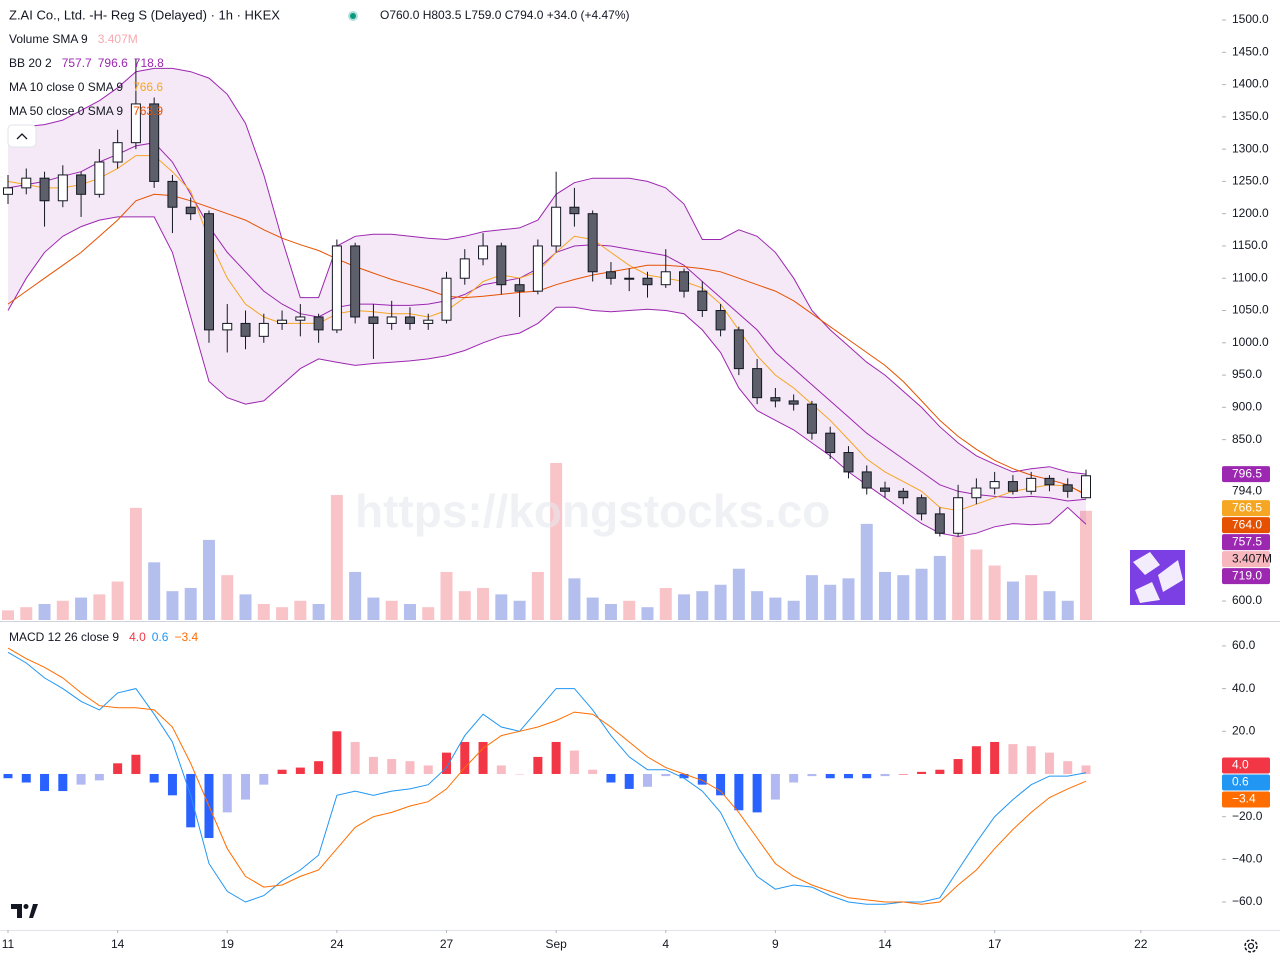 This screenshot has height=960, width=1280. I want to click on legend-label: MA 10 close 0 SMA 9, so click(66, 87).